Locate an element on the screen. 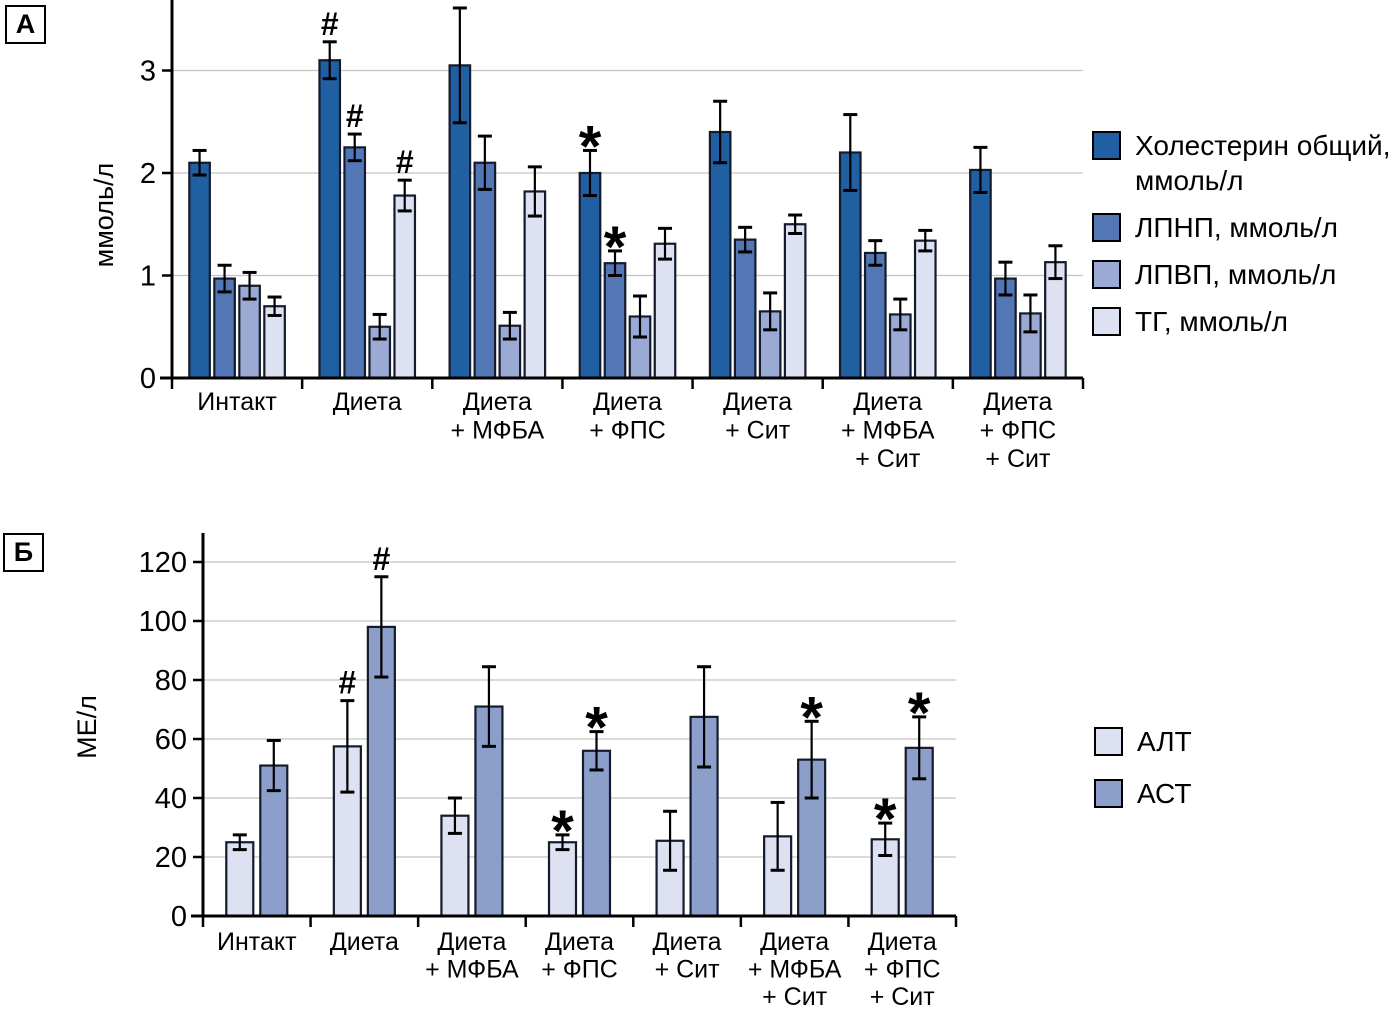 The width and height of the screenshot is (1400, 1011). y-tick-label: 2 is located at coordinates (148, 174).